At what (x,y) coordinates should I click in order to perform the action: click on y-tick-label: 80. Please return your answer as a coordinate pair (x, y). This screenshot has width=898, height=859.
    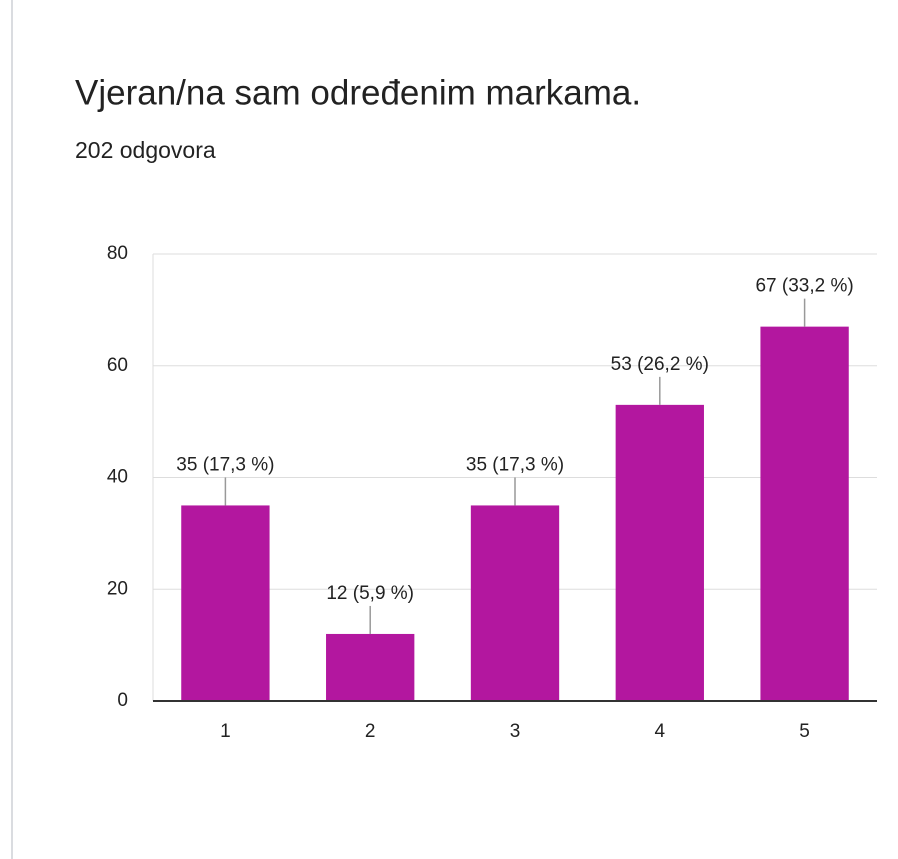
    Looking at the image, I should click on (117, 253).